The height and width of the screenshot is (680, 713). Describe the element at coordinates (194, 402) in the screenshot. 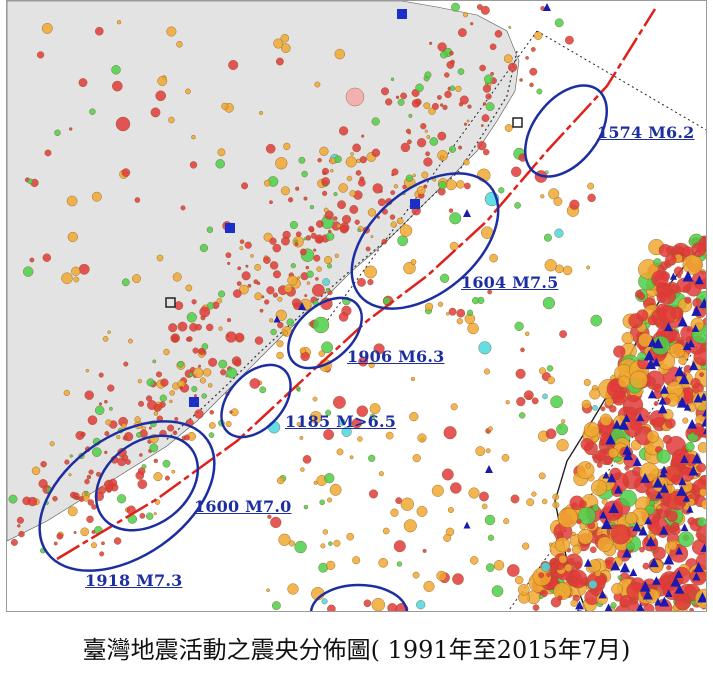

I see `station-marker` at that location.